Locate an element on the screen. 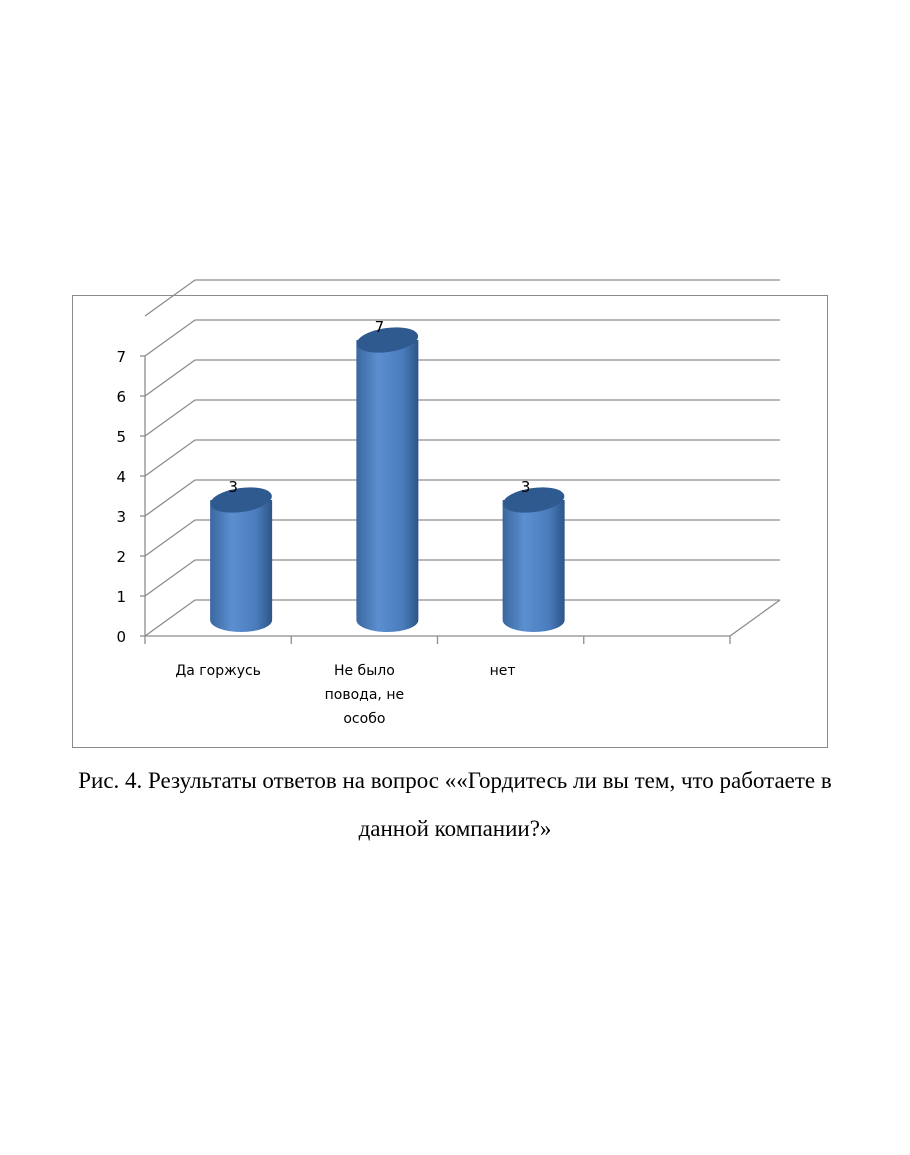 The image size is (910, 1155). category-label: Не было is located at coordinates (364, 671).